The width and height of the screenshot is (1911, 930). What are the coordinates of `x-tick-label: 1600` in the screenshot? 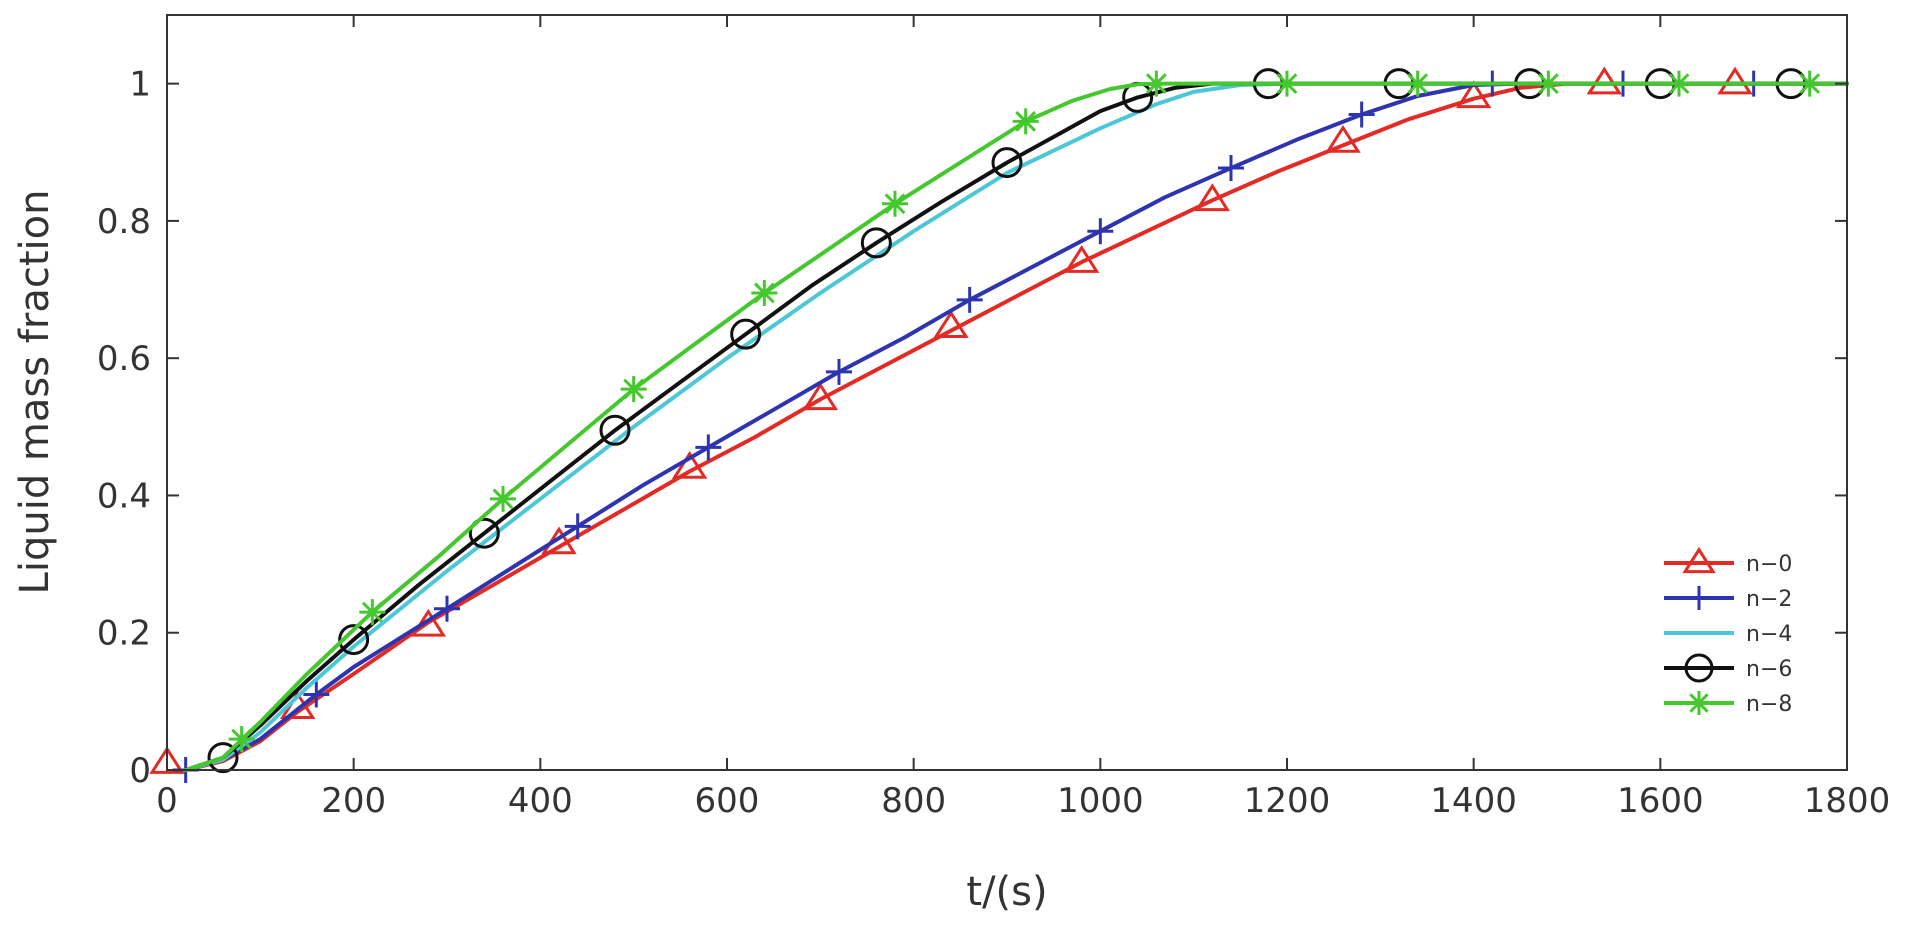 It's located at (1660, 801).